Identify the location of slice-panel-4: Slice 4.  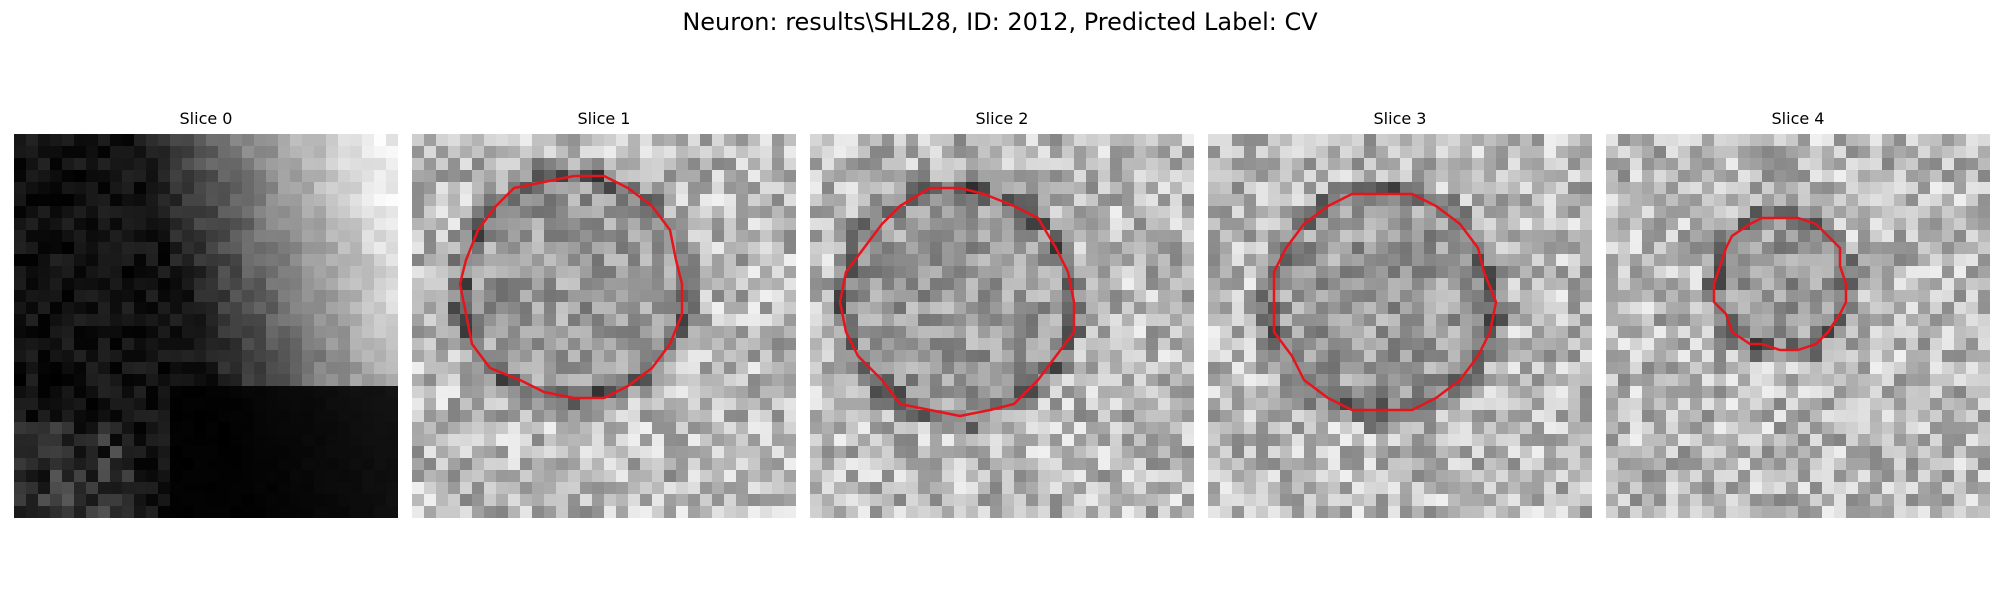
(1798, 313).